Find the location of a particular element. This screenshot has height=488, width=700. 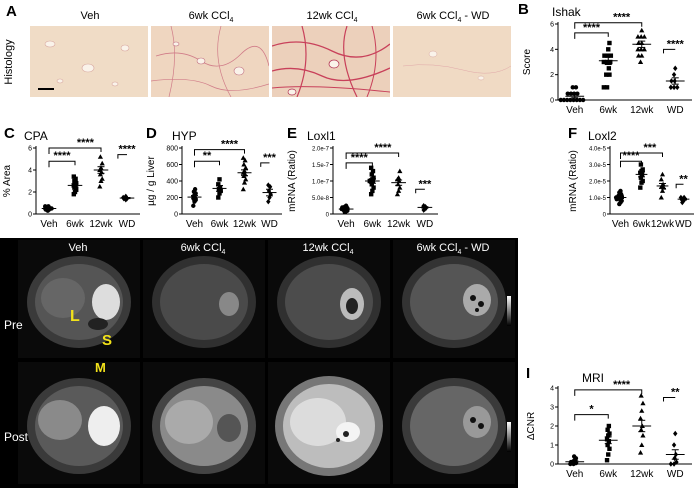

y-tick-label: 4.0e-5 is located at coordinates (598, 150).